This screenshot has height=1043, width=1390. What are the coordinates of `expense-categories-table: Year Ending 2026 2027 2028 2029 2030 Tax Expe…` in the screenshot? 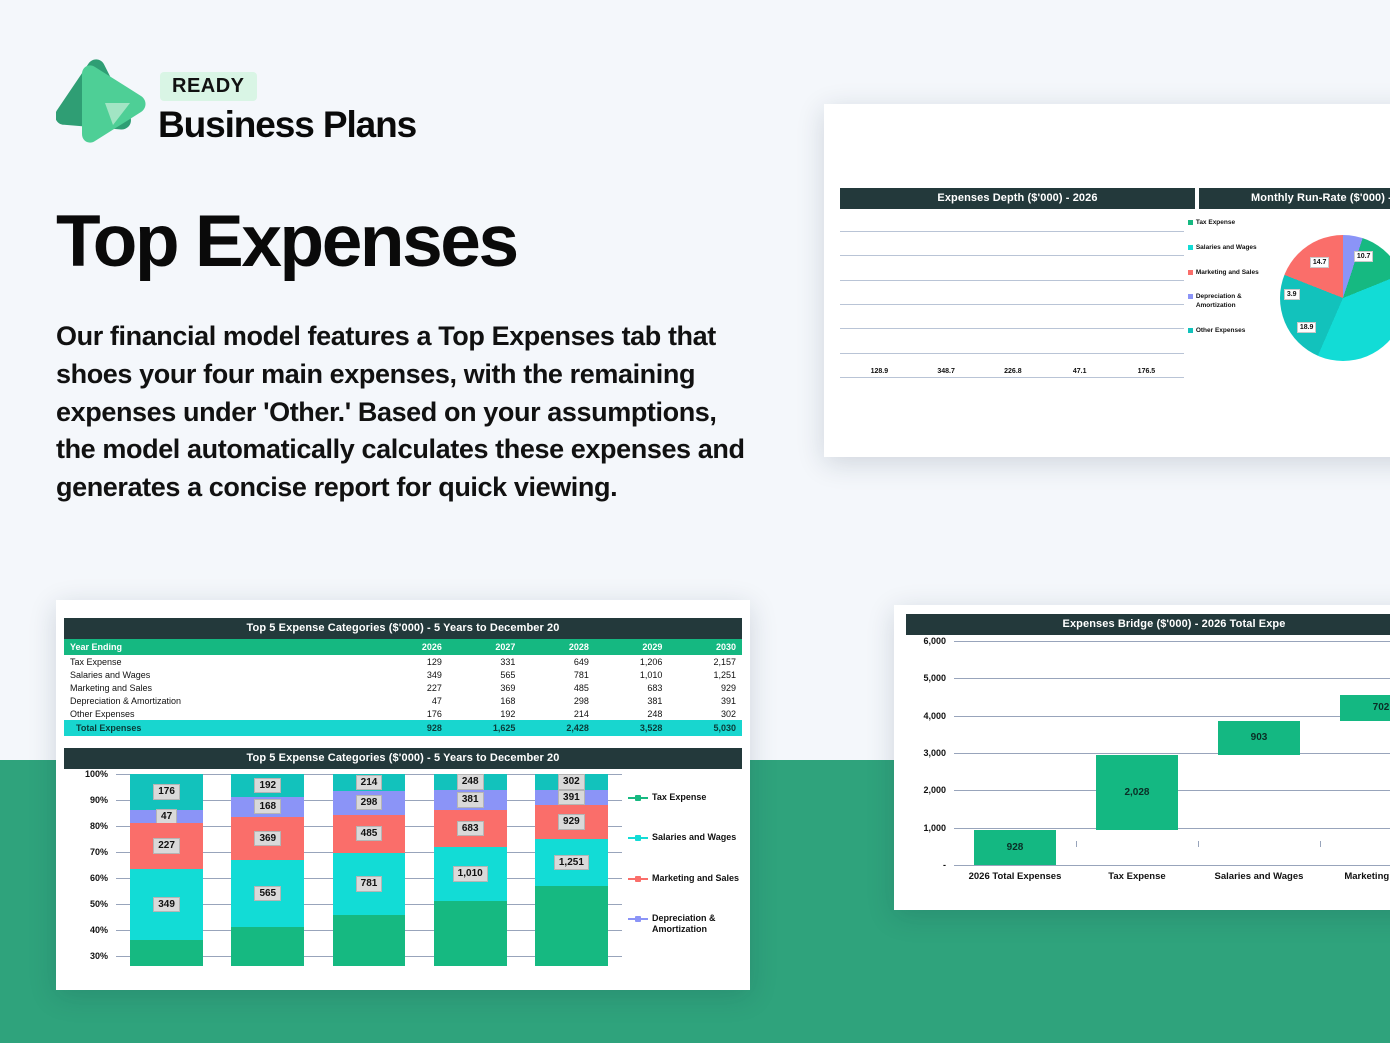 It's located at (403, 687).